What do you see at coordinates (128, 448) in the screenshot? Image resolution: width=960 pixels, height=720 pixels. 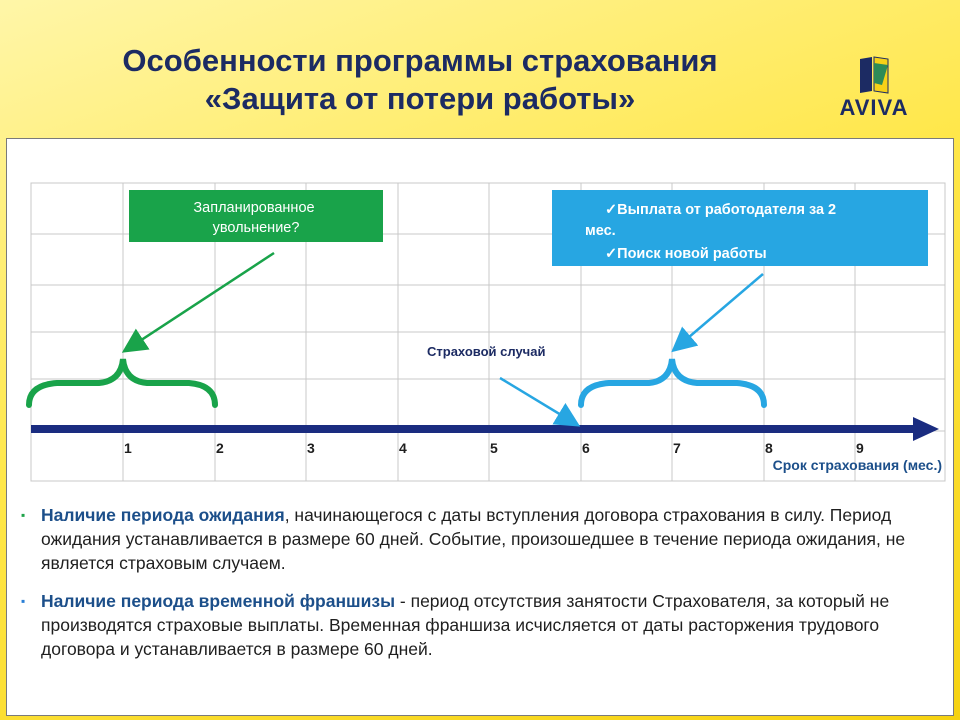 I see `tick-label: 1` at bounding box center [128, 448].